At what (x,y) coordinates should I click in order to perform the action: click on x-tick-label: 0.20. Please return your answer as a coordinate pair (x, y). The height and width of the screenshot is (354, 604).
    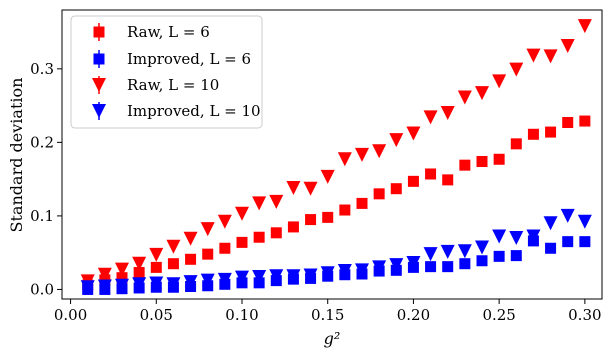
    Looking at the image, I should click on (413, 315).